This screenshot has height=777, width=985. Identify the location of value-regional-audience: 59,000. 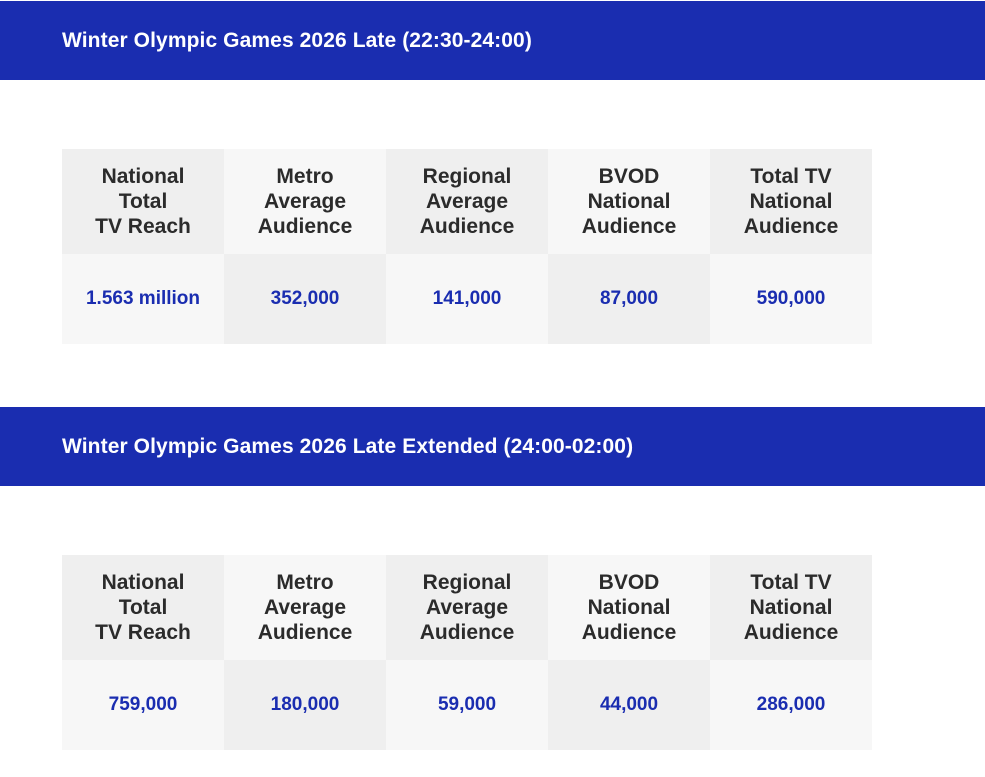
(467, 705).